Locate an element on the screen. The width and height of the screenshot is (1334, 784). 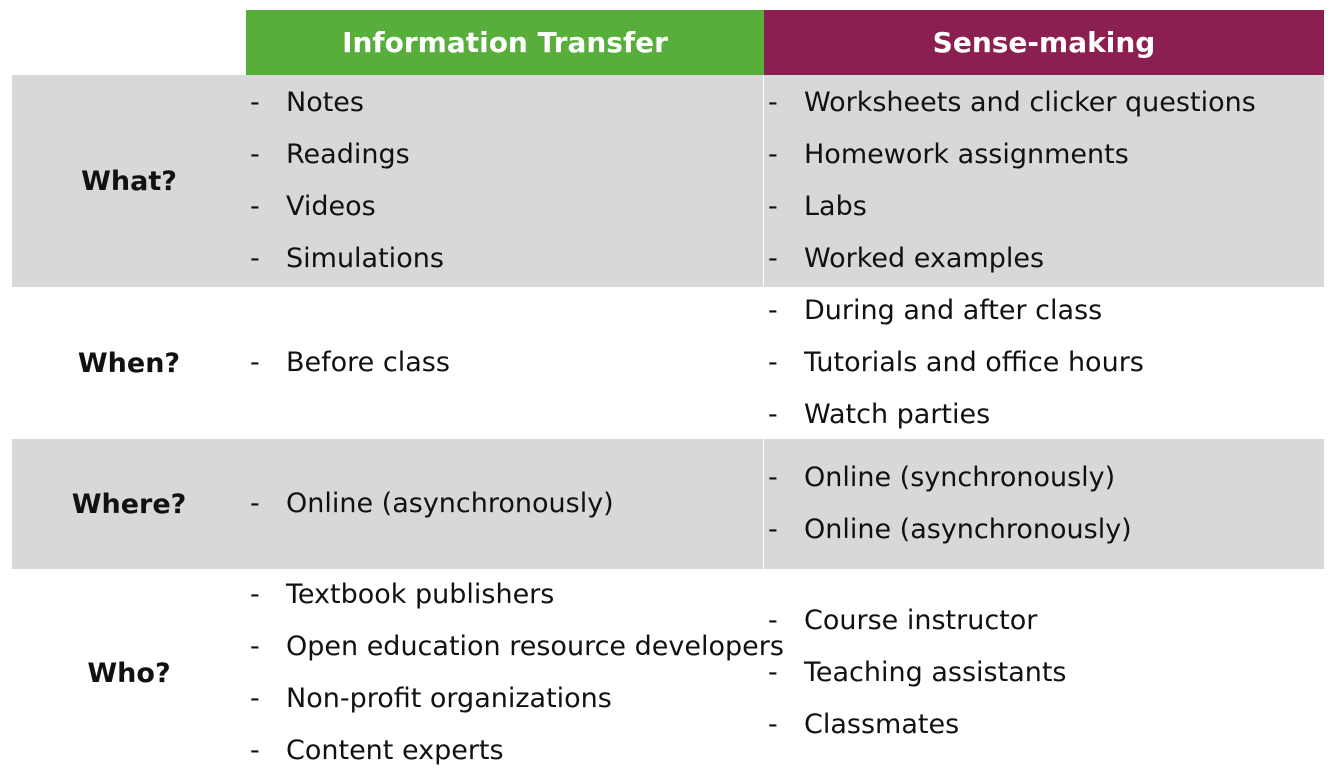
list-item: - Content experts is located at coordinates (377, 750).